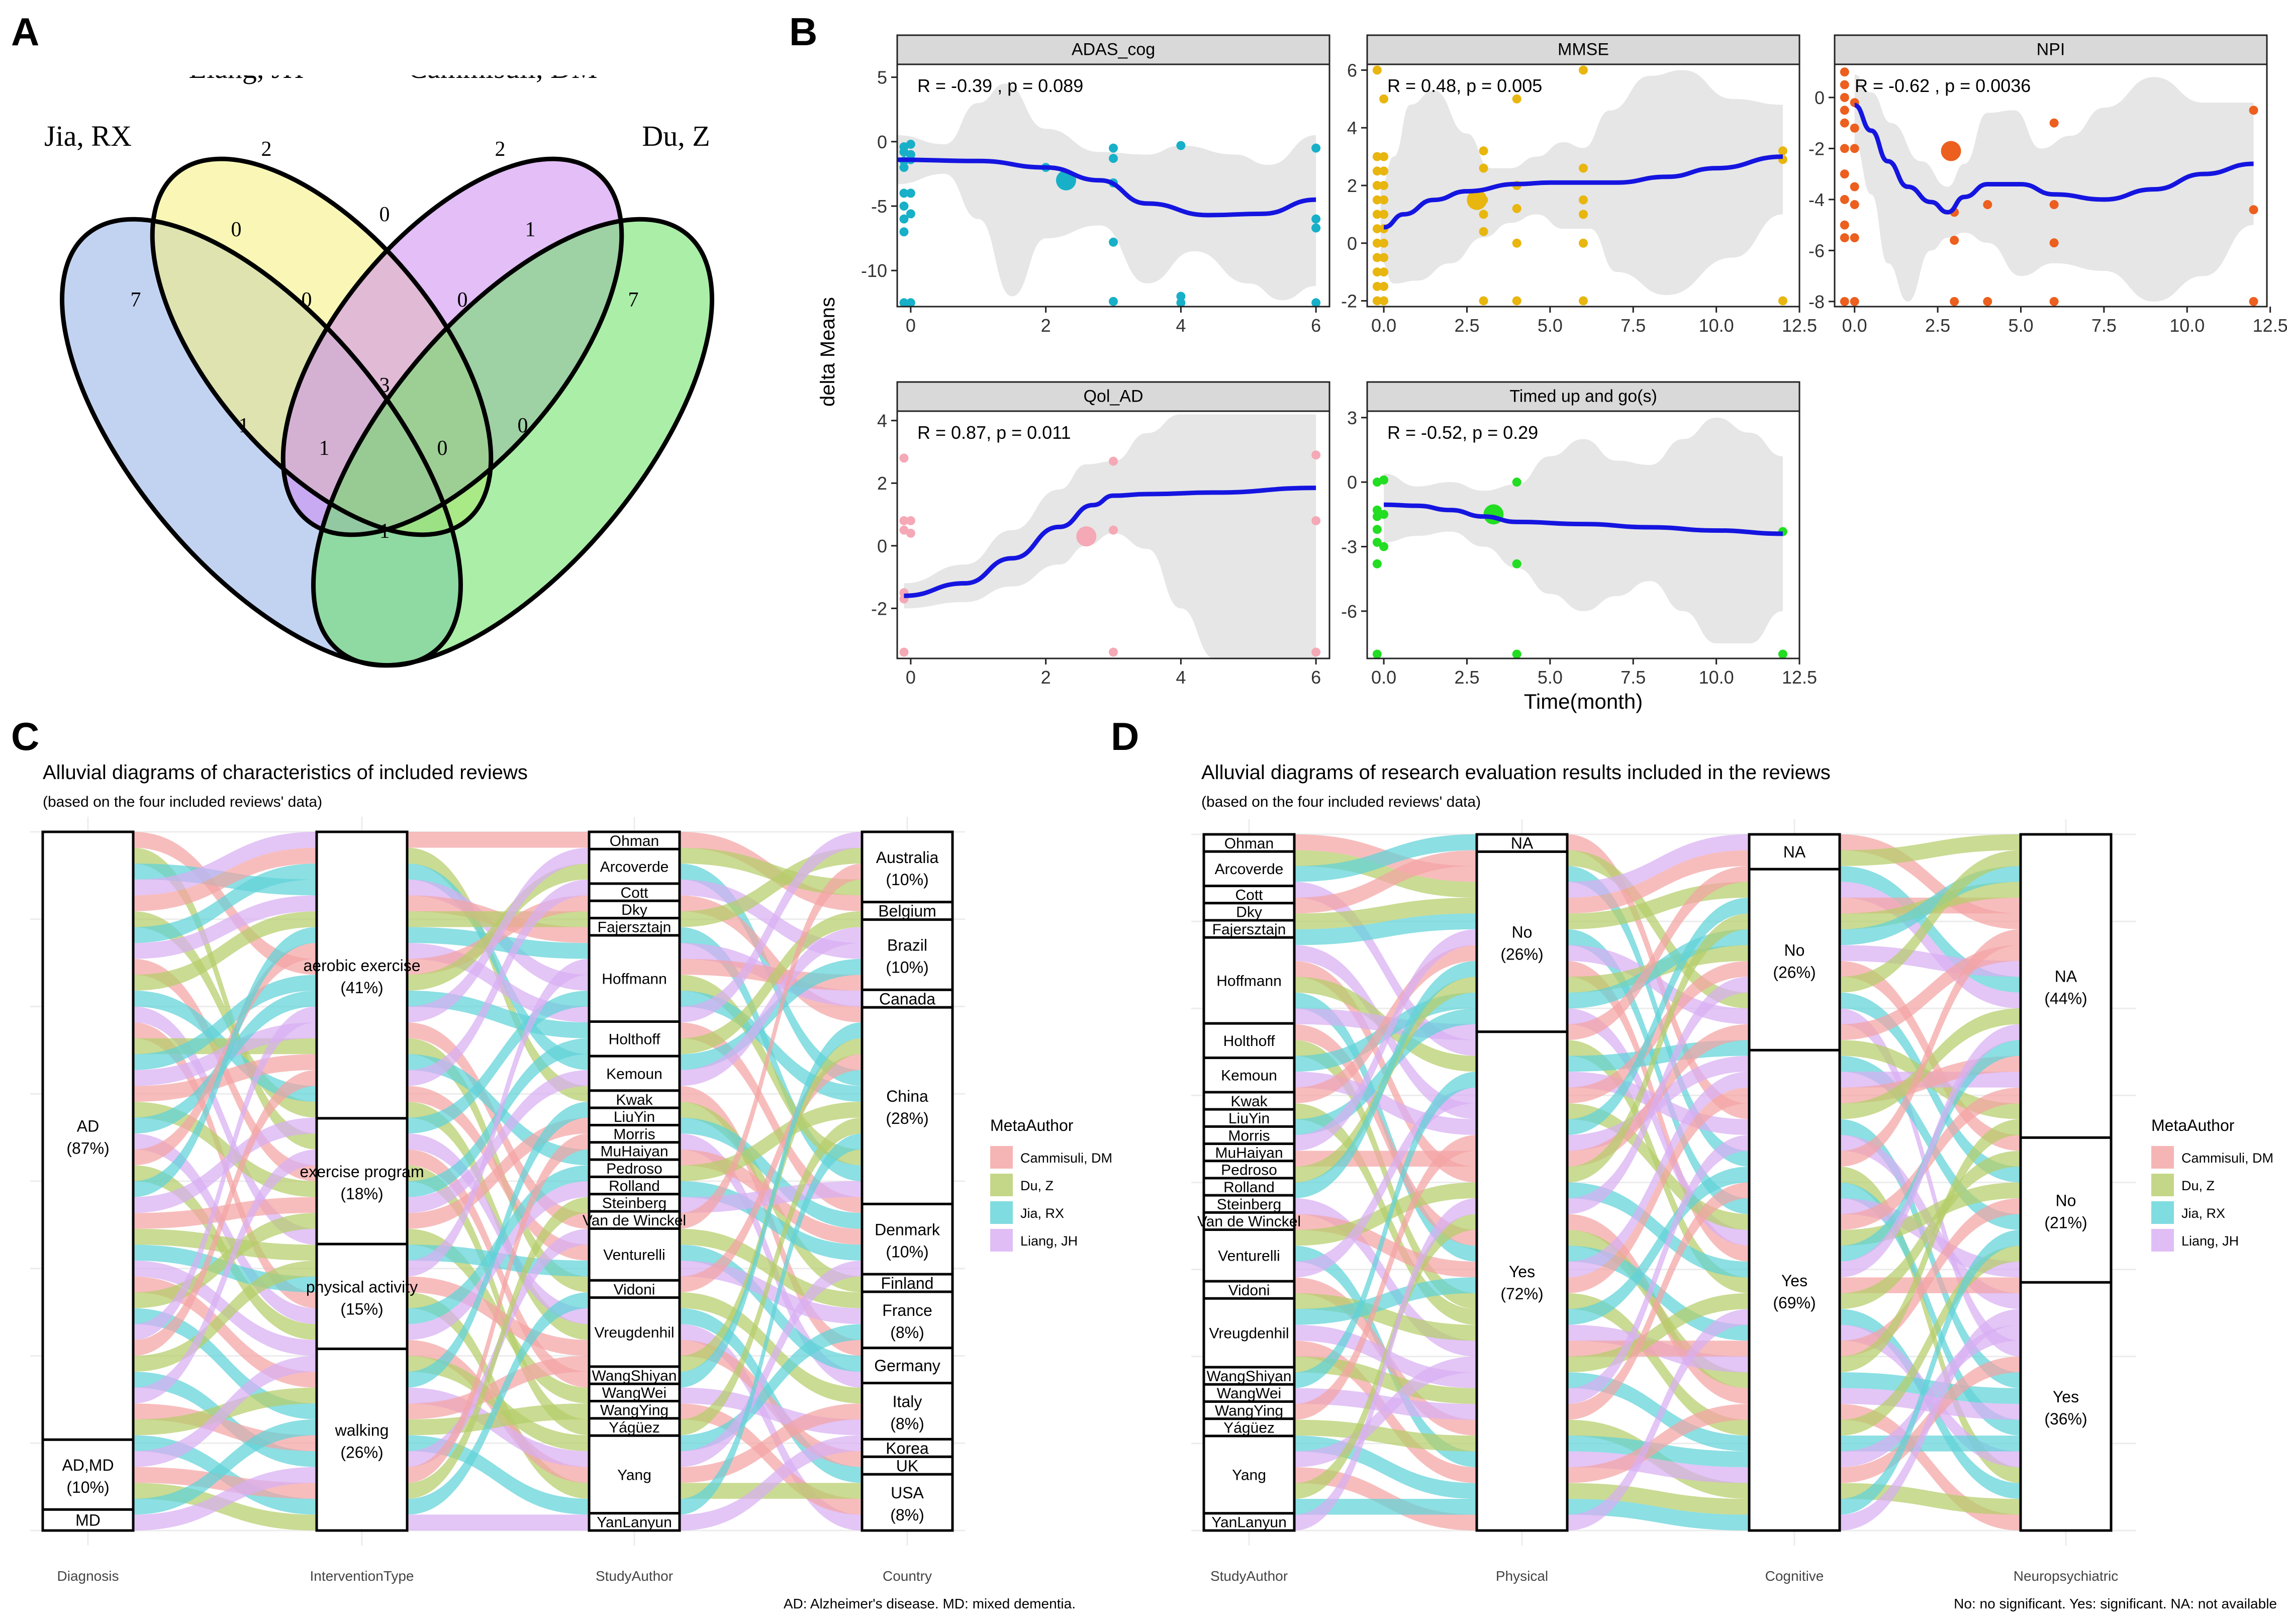 This screenshot has height=1624, width=2287. Describe the element at coordinates (502, 80) in the screenshot. I see `venn-set-label: Cammisuli, DM` at that location.